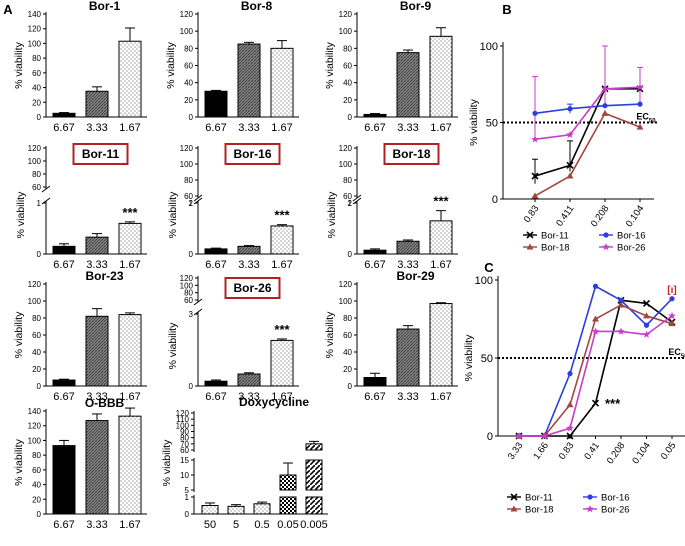 The width and height of the screenshot is (685, 546). What do you see at coordinates (440, 397) in the screenshot?
I see `bor29-x-tick-label: 1.67` at bounding box center [440, 397].